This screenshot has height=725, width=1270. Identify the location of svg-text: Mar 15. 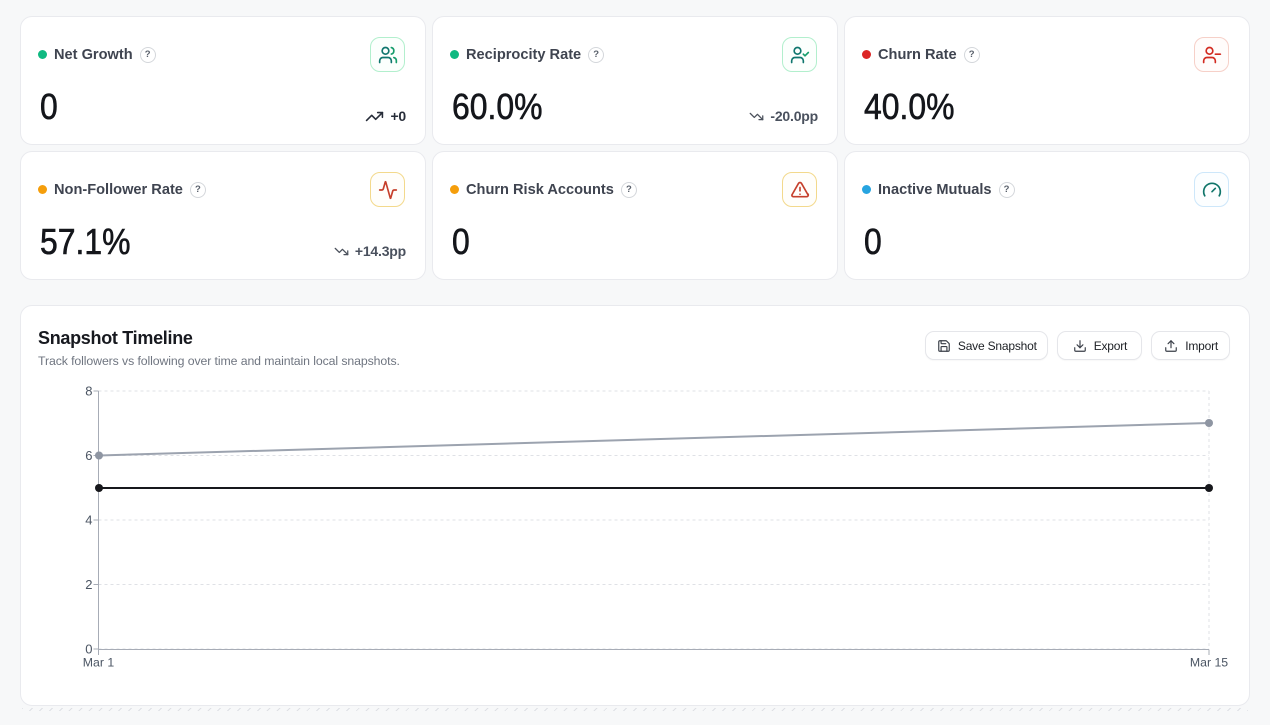
(1209, 663).